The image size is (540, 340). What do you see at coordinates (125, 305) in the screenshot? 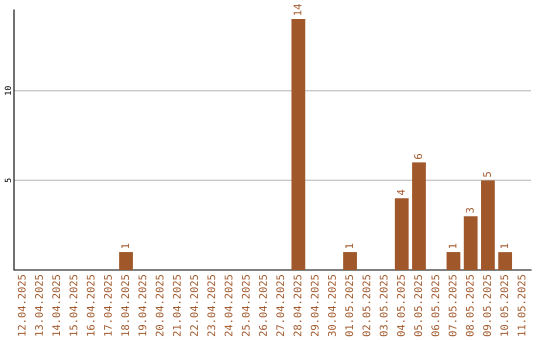
I see `x-tick-label: 18.04.2025` at bounding box center [125, 305].